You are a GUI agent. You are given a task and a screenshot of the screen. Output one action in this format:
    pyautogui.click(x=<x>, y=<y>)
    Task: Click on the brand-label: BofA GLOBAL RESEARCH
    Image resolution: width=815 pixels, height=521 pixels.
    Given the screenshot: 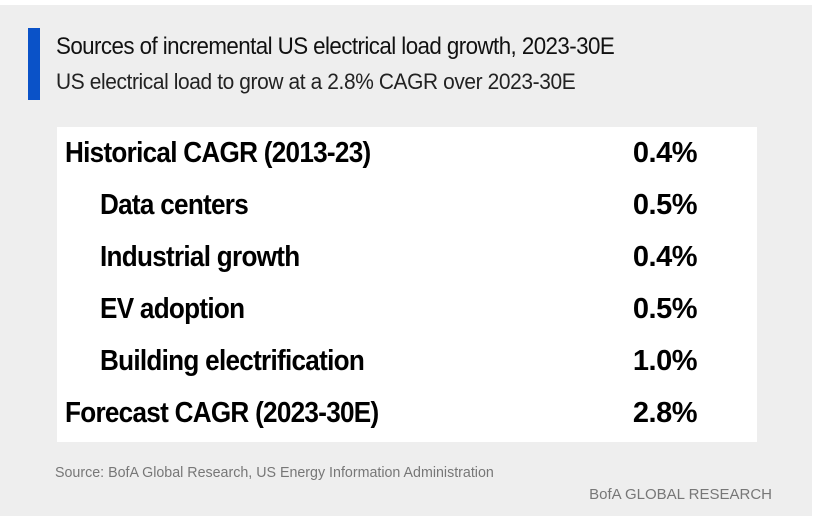 What is the action you would take?
    pyautogui.click(x=680, y=494)
    